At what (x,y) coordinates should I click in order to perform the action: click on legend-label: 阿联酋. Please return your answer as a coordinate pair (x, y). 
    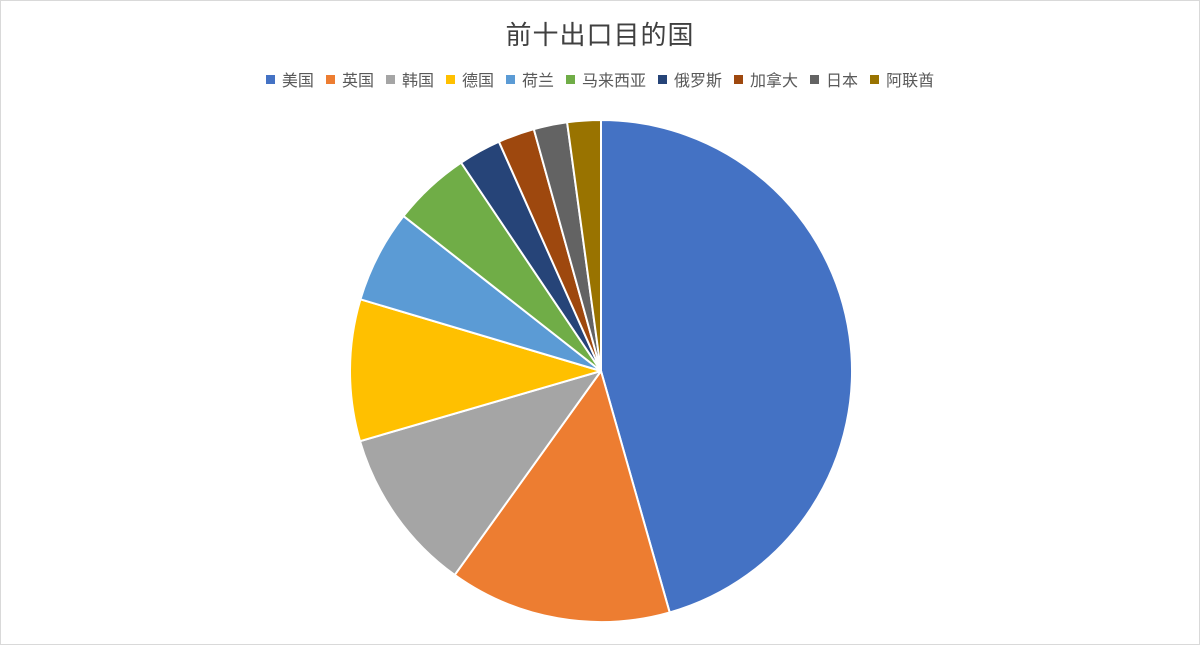
    Looking at the image, I should click on (910, 80).